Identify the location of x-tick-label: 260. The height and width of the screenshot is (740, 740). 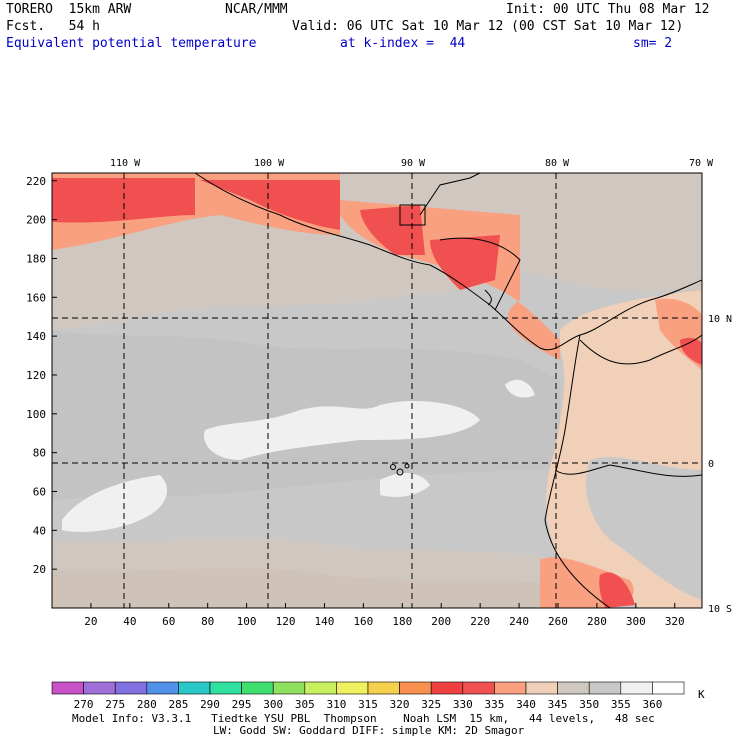
(558, 621).